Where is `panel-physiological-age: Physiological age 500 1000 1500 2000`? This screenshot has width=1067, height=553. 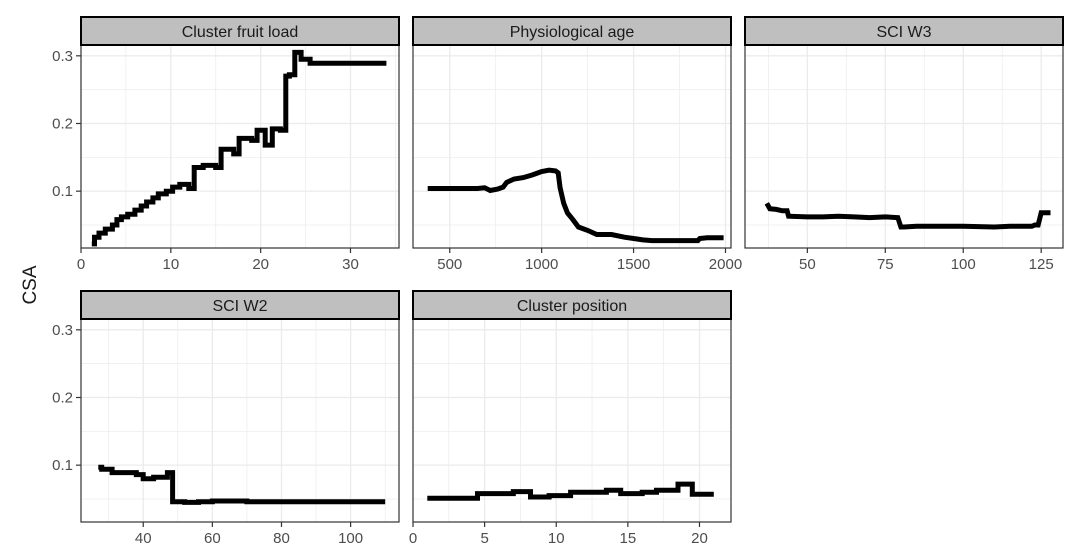
panel-physiological-age: Physiological age 500 1000 1500 2000 is located at coordinates (577, 144).